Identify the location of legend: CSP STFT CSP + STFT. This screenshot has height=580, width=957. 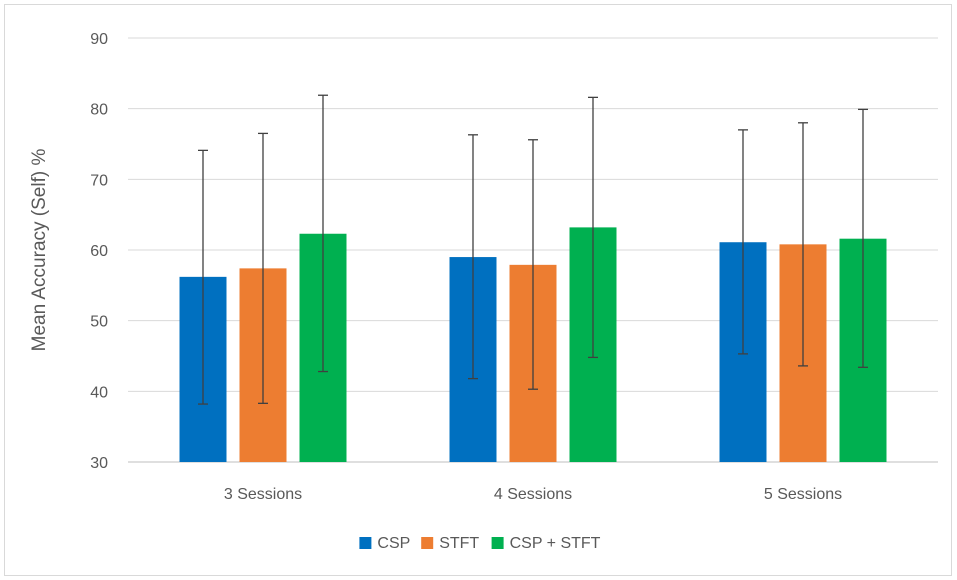
(480, 543).